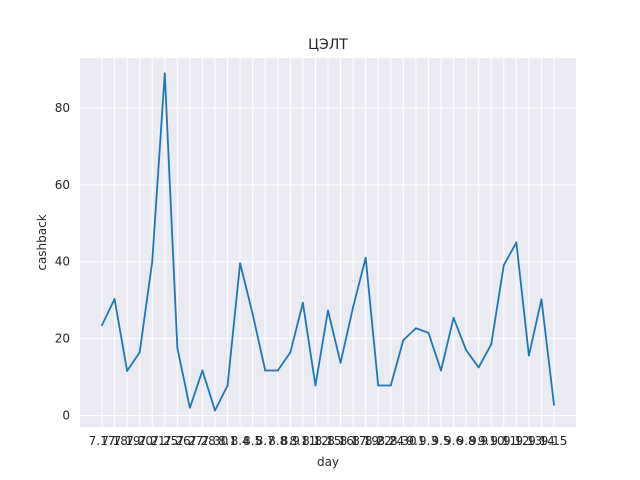 The height and width of the screenshot is (480, 640). What do you see at coordinates (353, 441) in the screenshot?
I see `x-tick-label: 8.17` at bounding box center [353, 441].